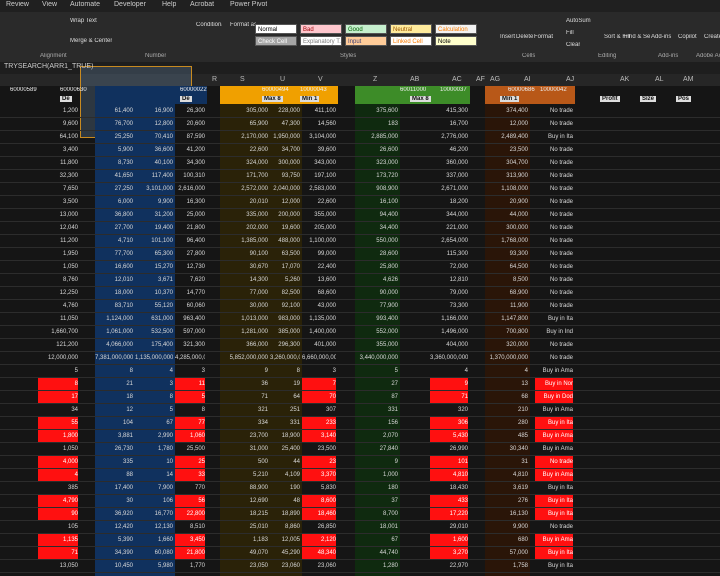 Image resolution: width=720 pixels, height=576 pixels. What do you see at coordinates (712, 37) in the screenshot?
I see `ribbon-button: Create a PDF` at bounding box center [712, 37].